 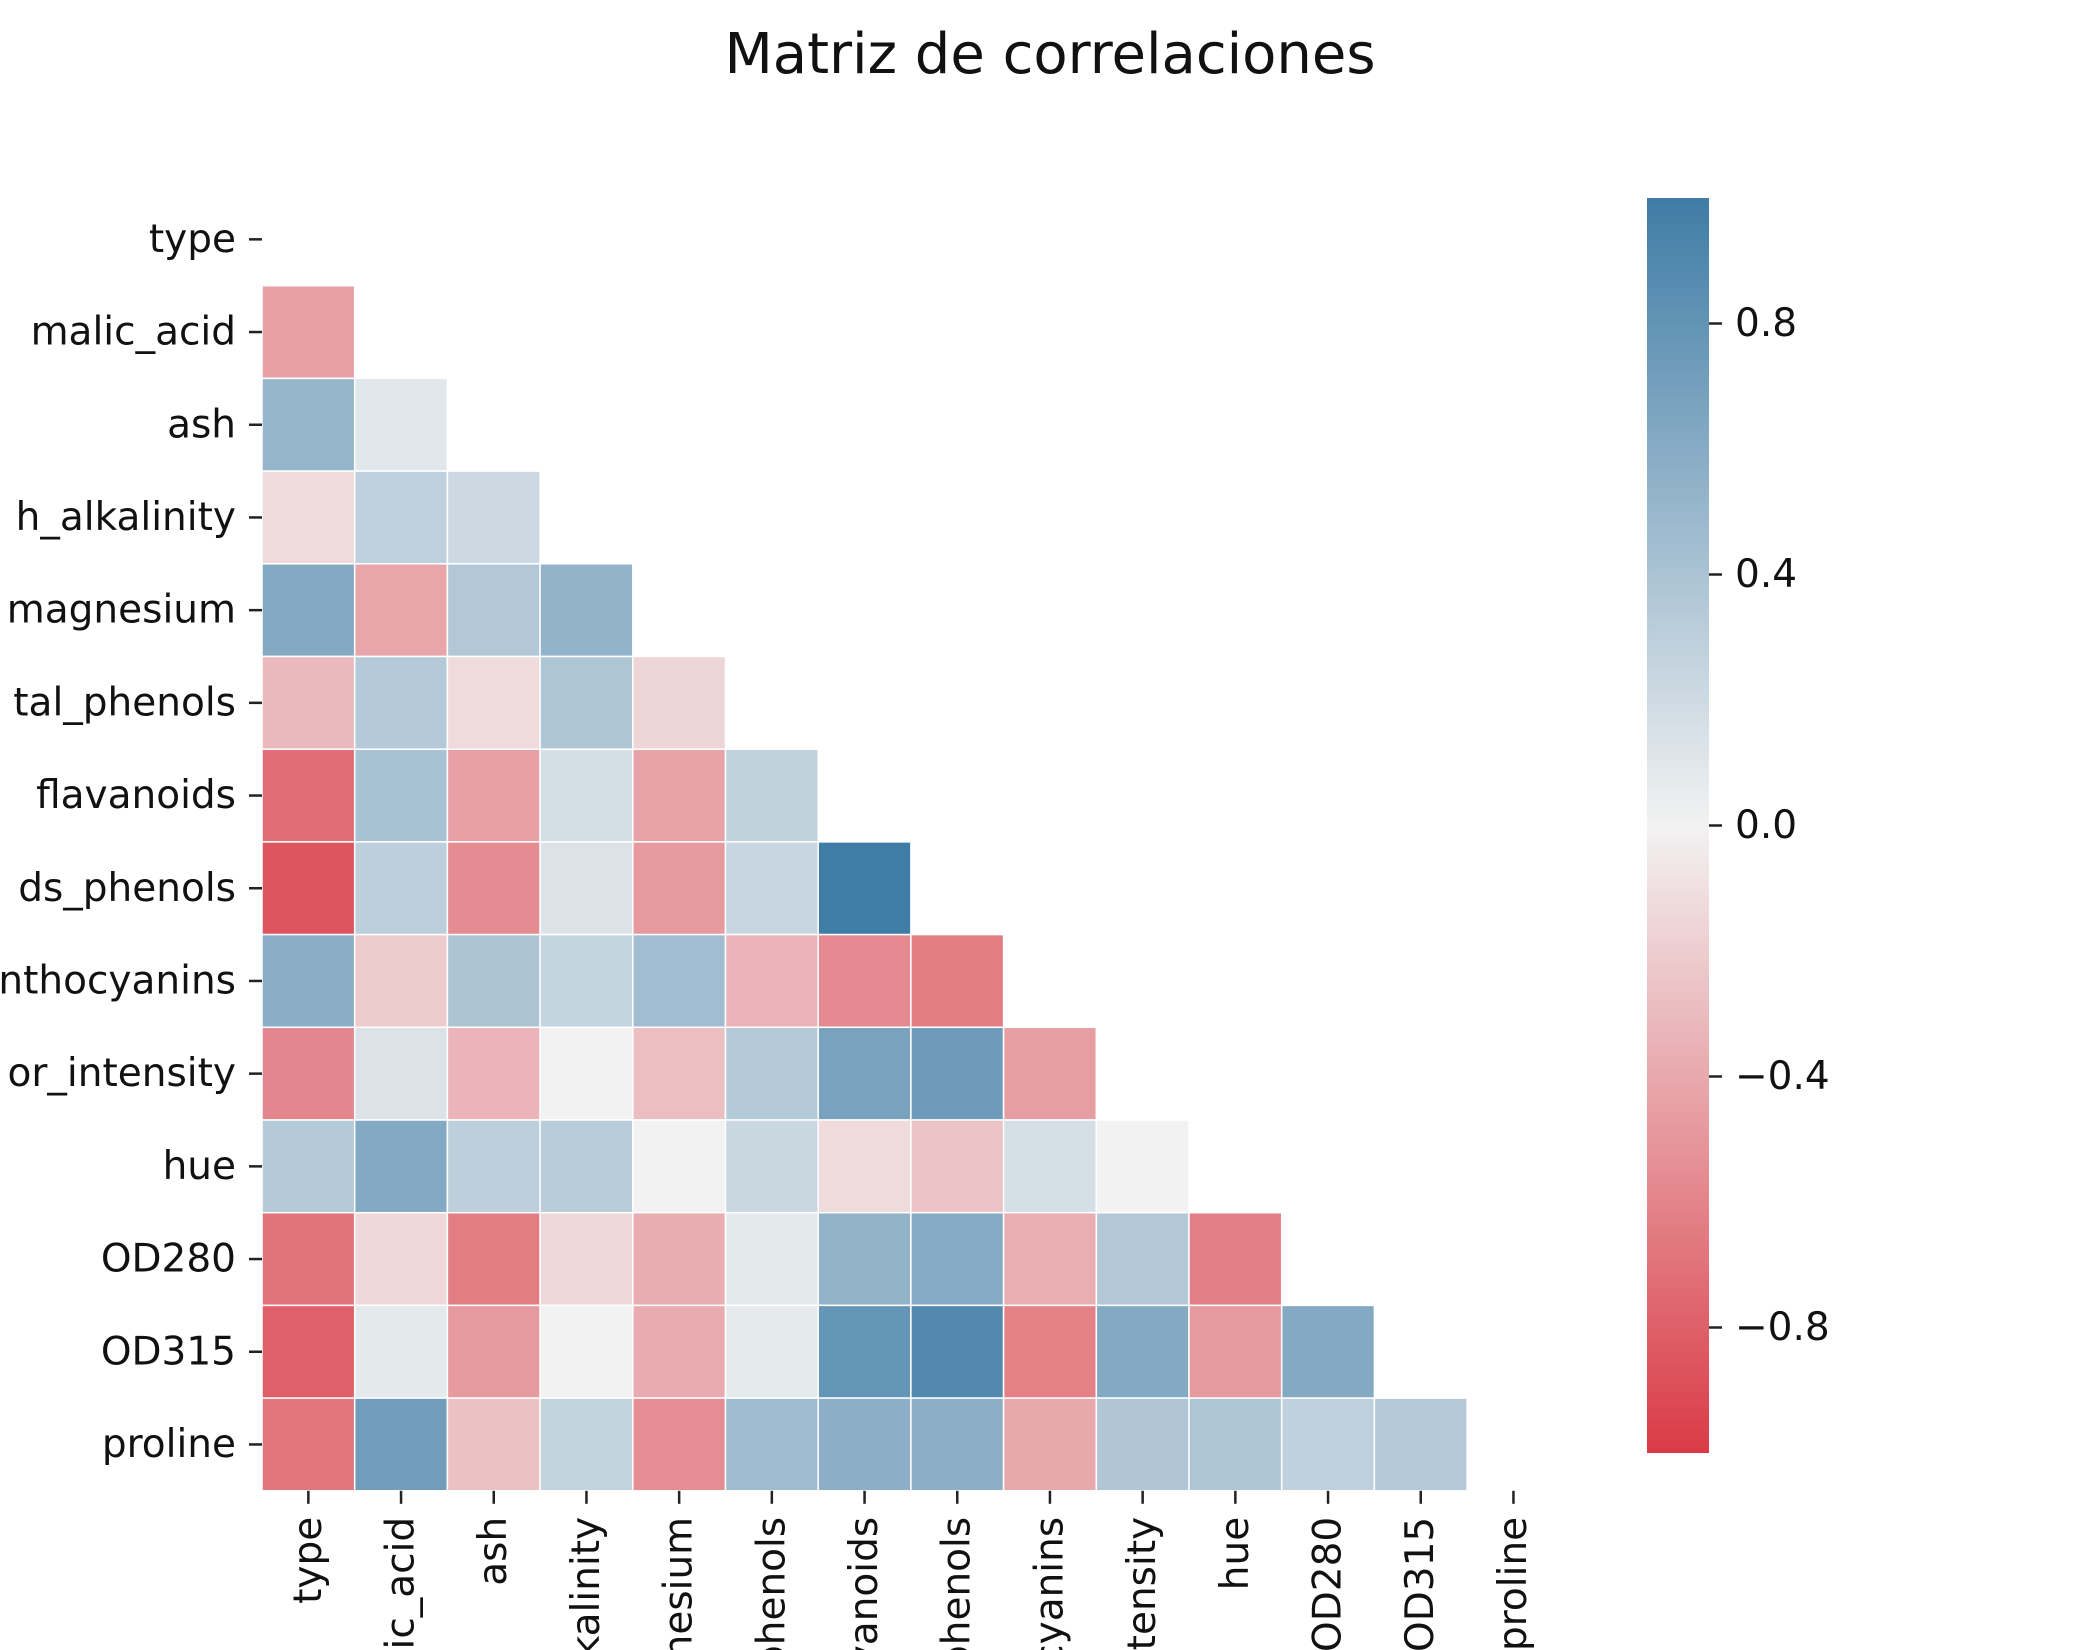 What do you see at coordinates (118, 980) in the screenshot?
I see `row-tick-label: nthocyanins` at bounding box center [118, 980].